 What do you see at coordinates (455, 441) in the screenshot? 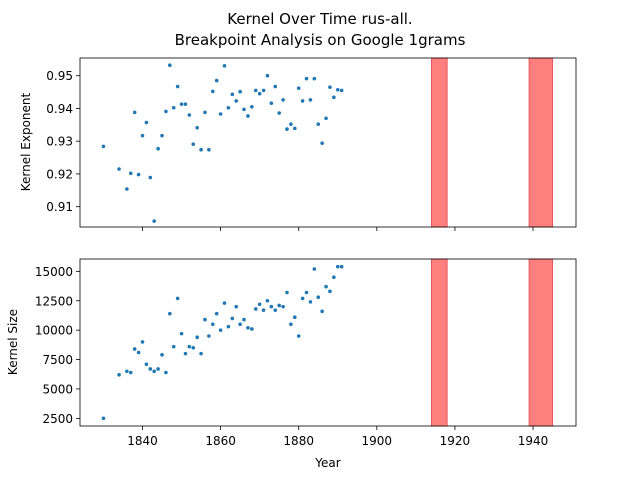
I see `size-xtick-label: 1920` at bounding box center [455, 441].